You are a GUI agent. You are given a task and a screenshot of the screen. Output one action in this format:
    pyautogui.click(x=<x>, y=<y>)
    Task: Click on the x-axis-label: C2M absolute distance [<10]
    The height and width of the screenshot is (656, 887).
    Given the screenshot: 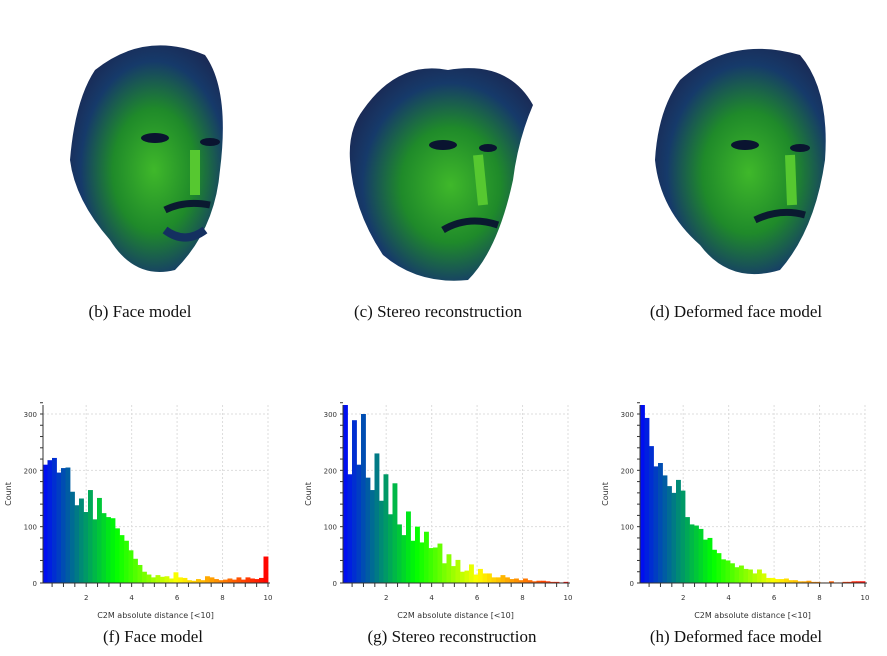 What is the action you would take?
    pyautogui.click(x=752, y=615)
    